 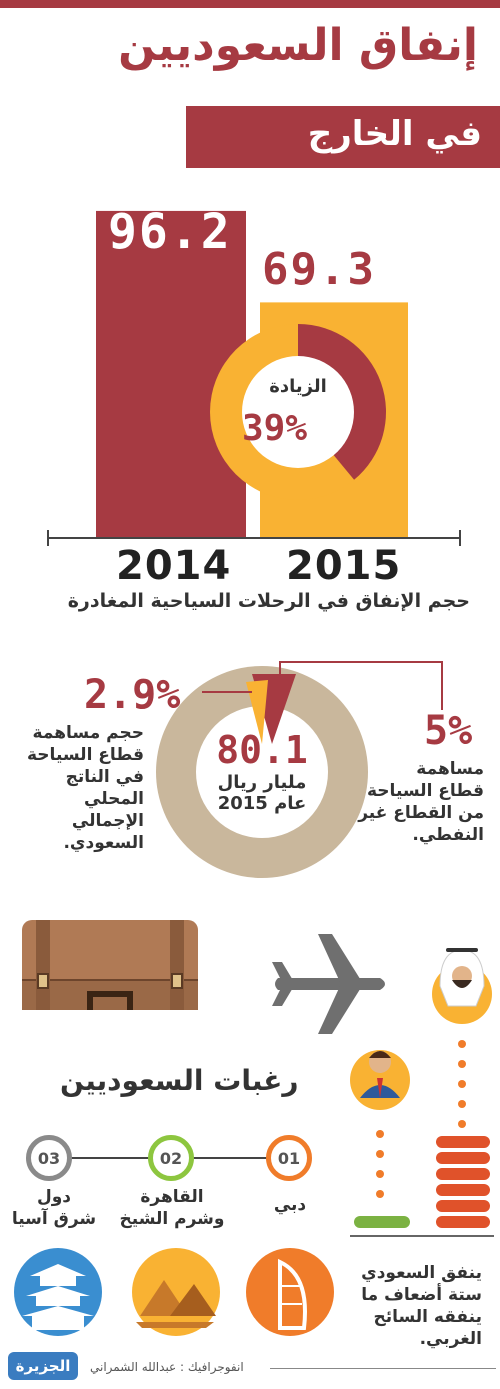 I want to click on text-line: شرق آسيا, so click(x=54, y=1219).